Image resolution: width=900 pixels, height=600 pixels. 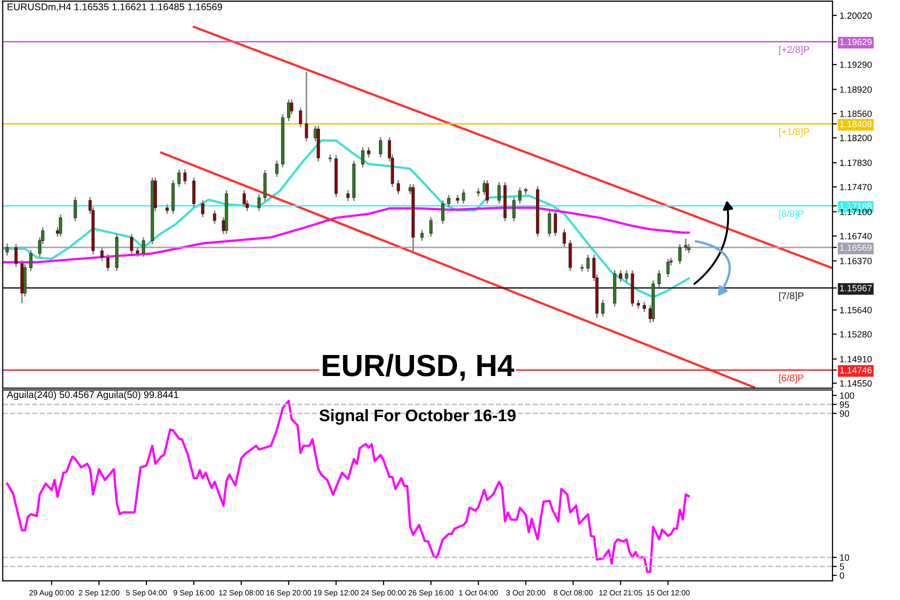 I want to click on y-tick-label: 1.16740, so click(x=856, y=236).